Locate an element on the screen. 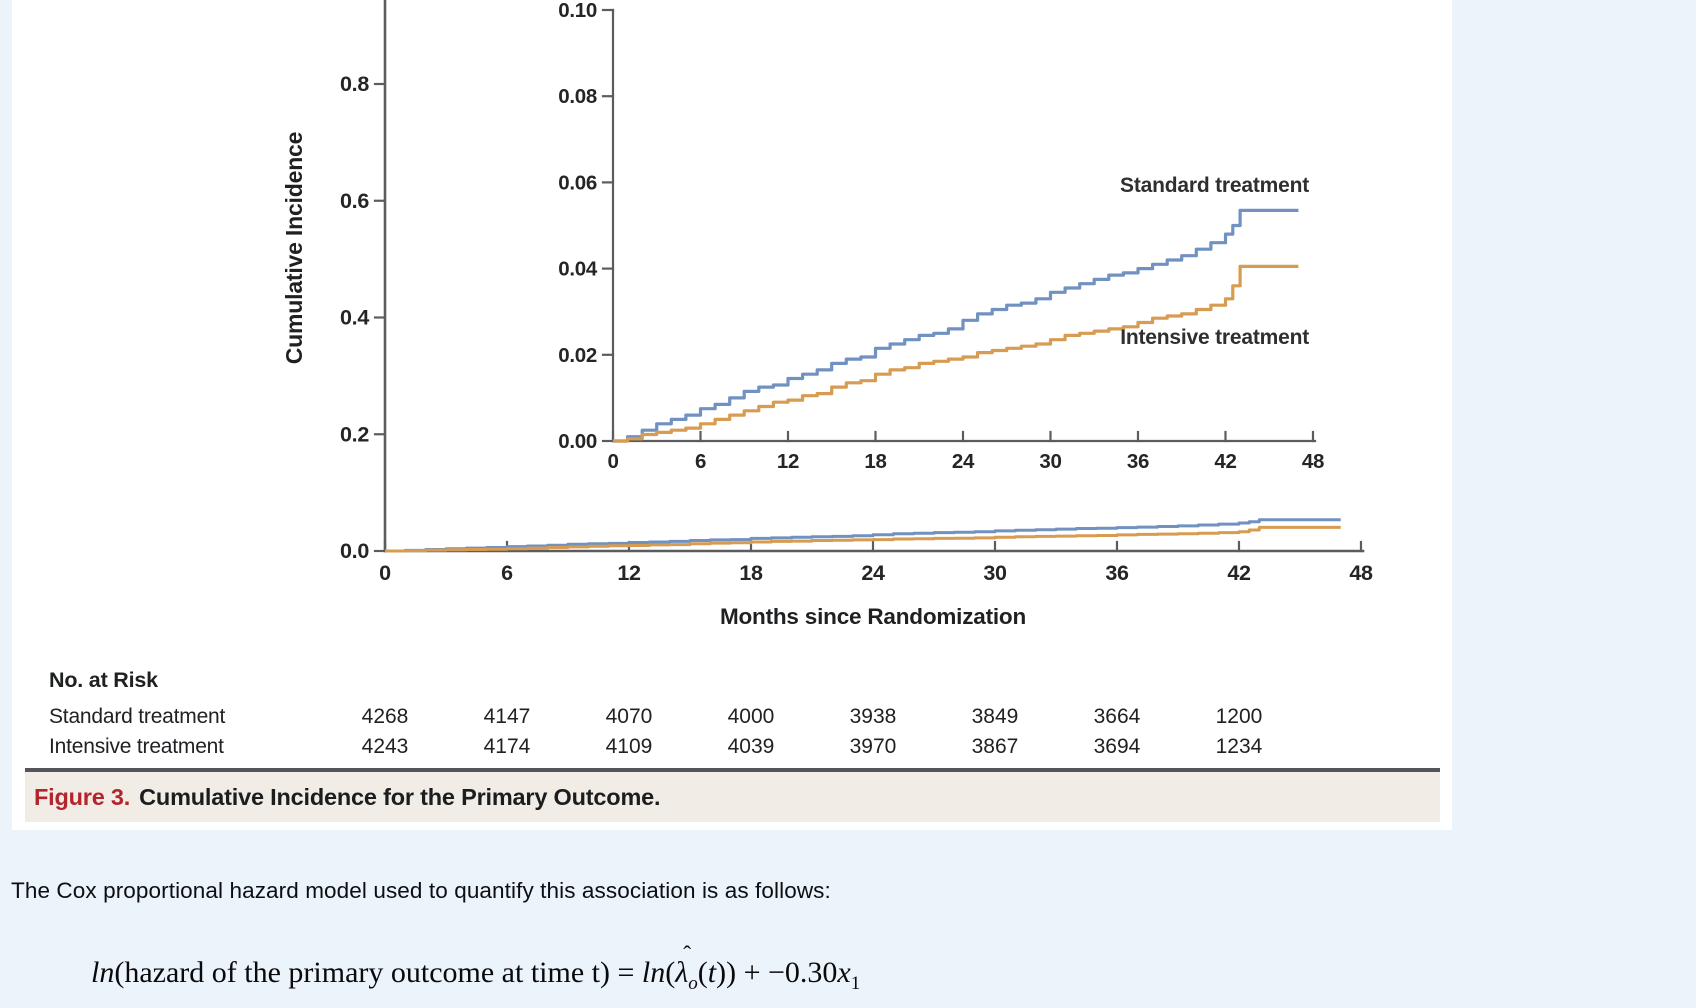 This screenshot has width=1696, height=1008. inset-x-tick-label: 24 is located at coordinates (963, 461).